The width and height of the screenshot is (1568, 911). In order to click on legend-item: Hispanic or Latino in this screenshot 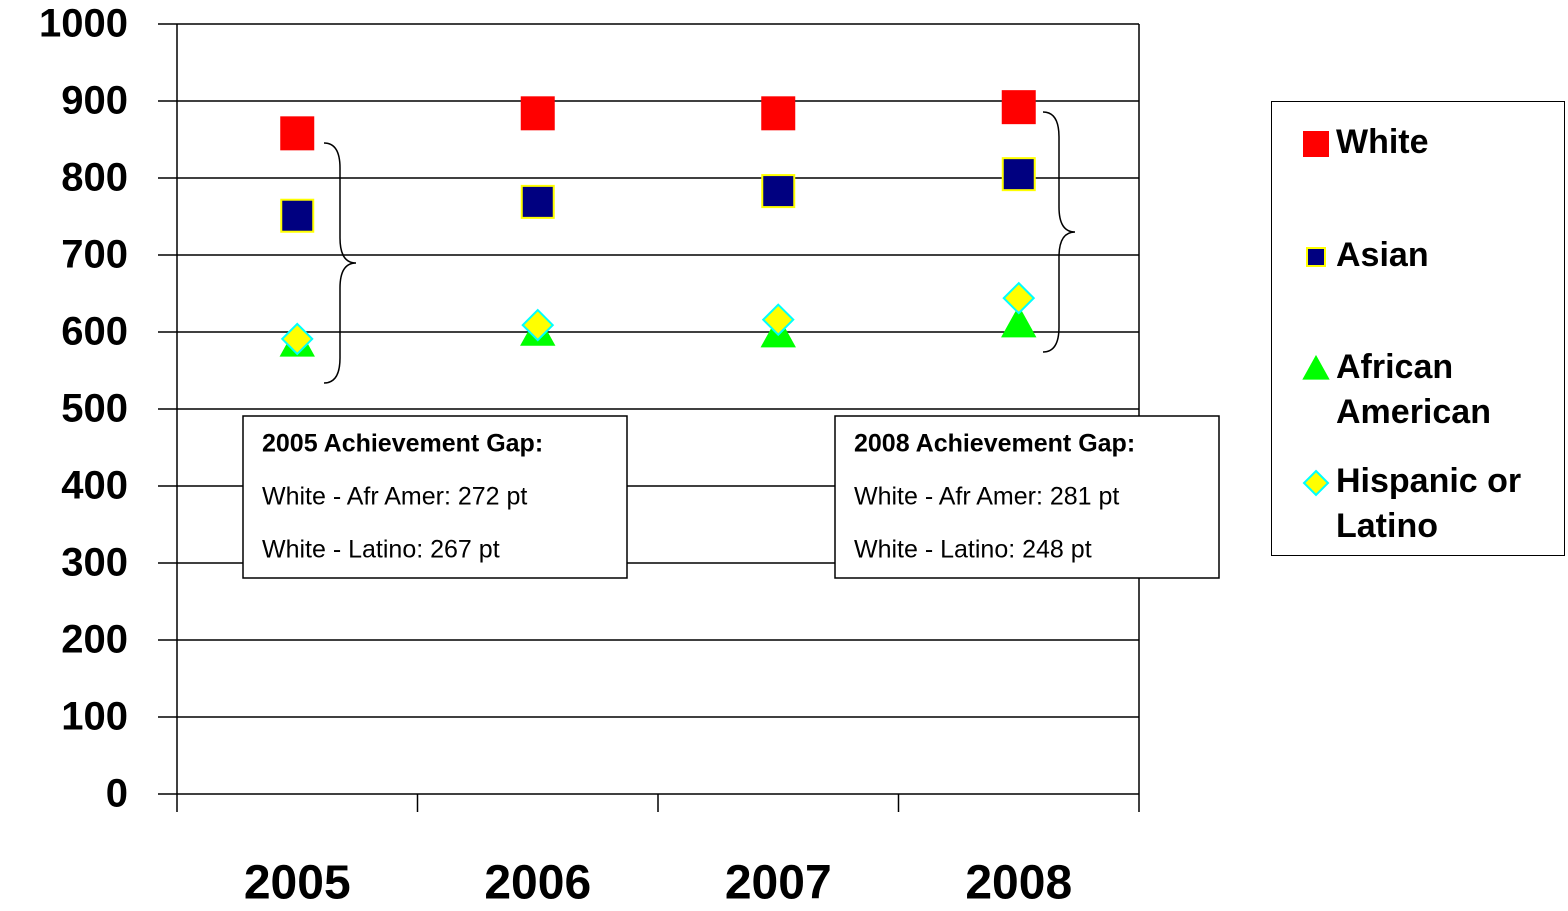, I will do `click(1428, 504)`.